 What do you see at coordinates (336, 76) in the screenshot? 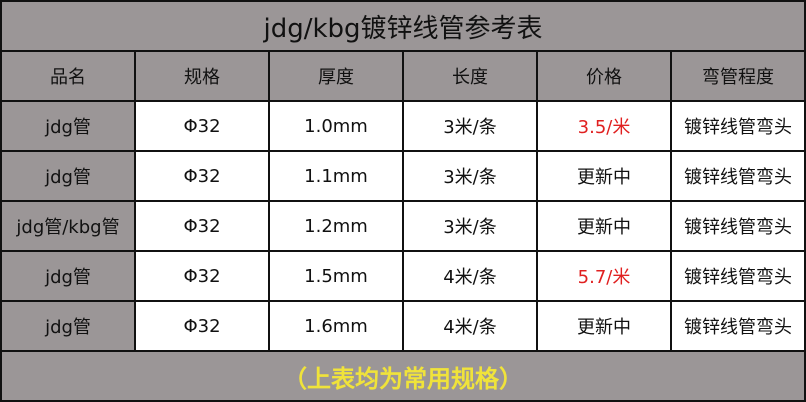
I see `header-thickness: 厚度` at bounding box center [336, 76].